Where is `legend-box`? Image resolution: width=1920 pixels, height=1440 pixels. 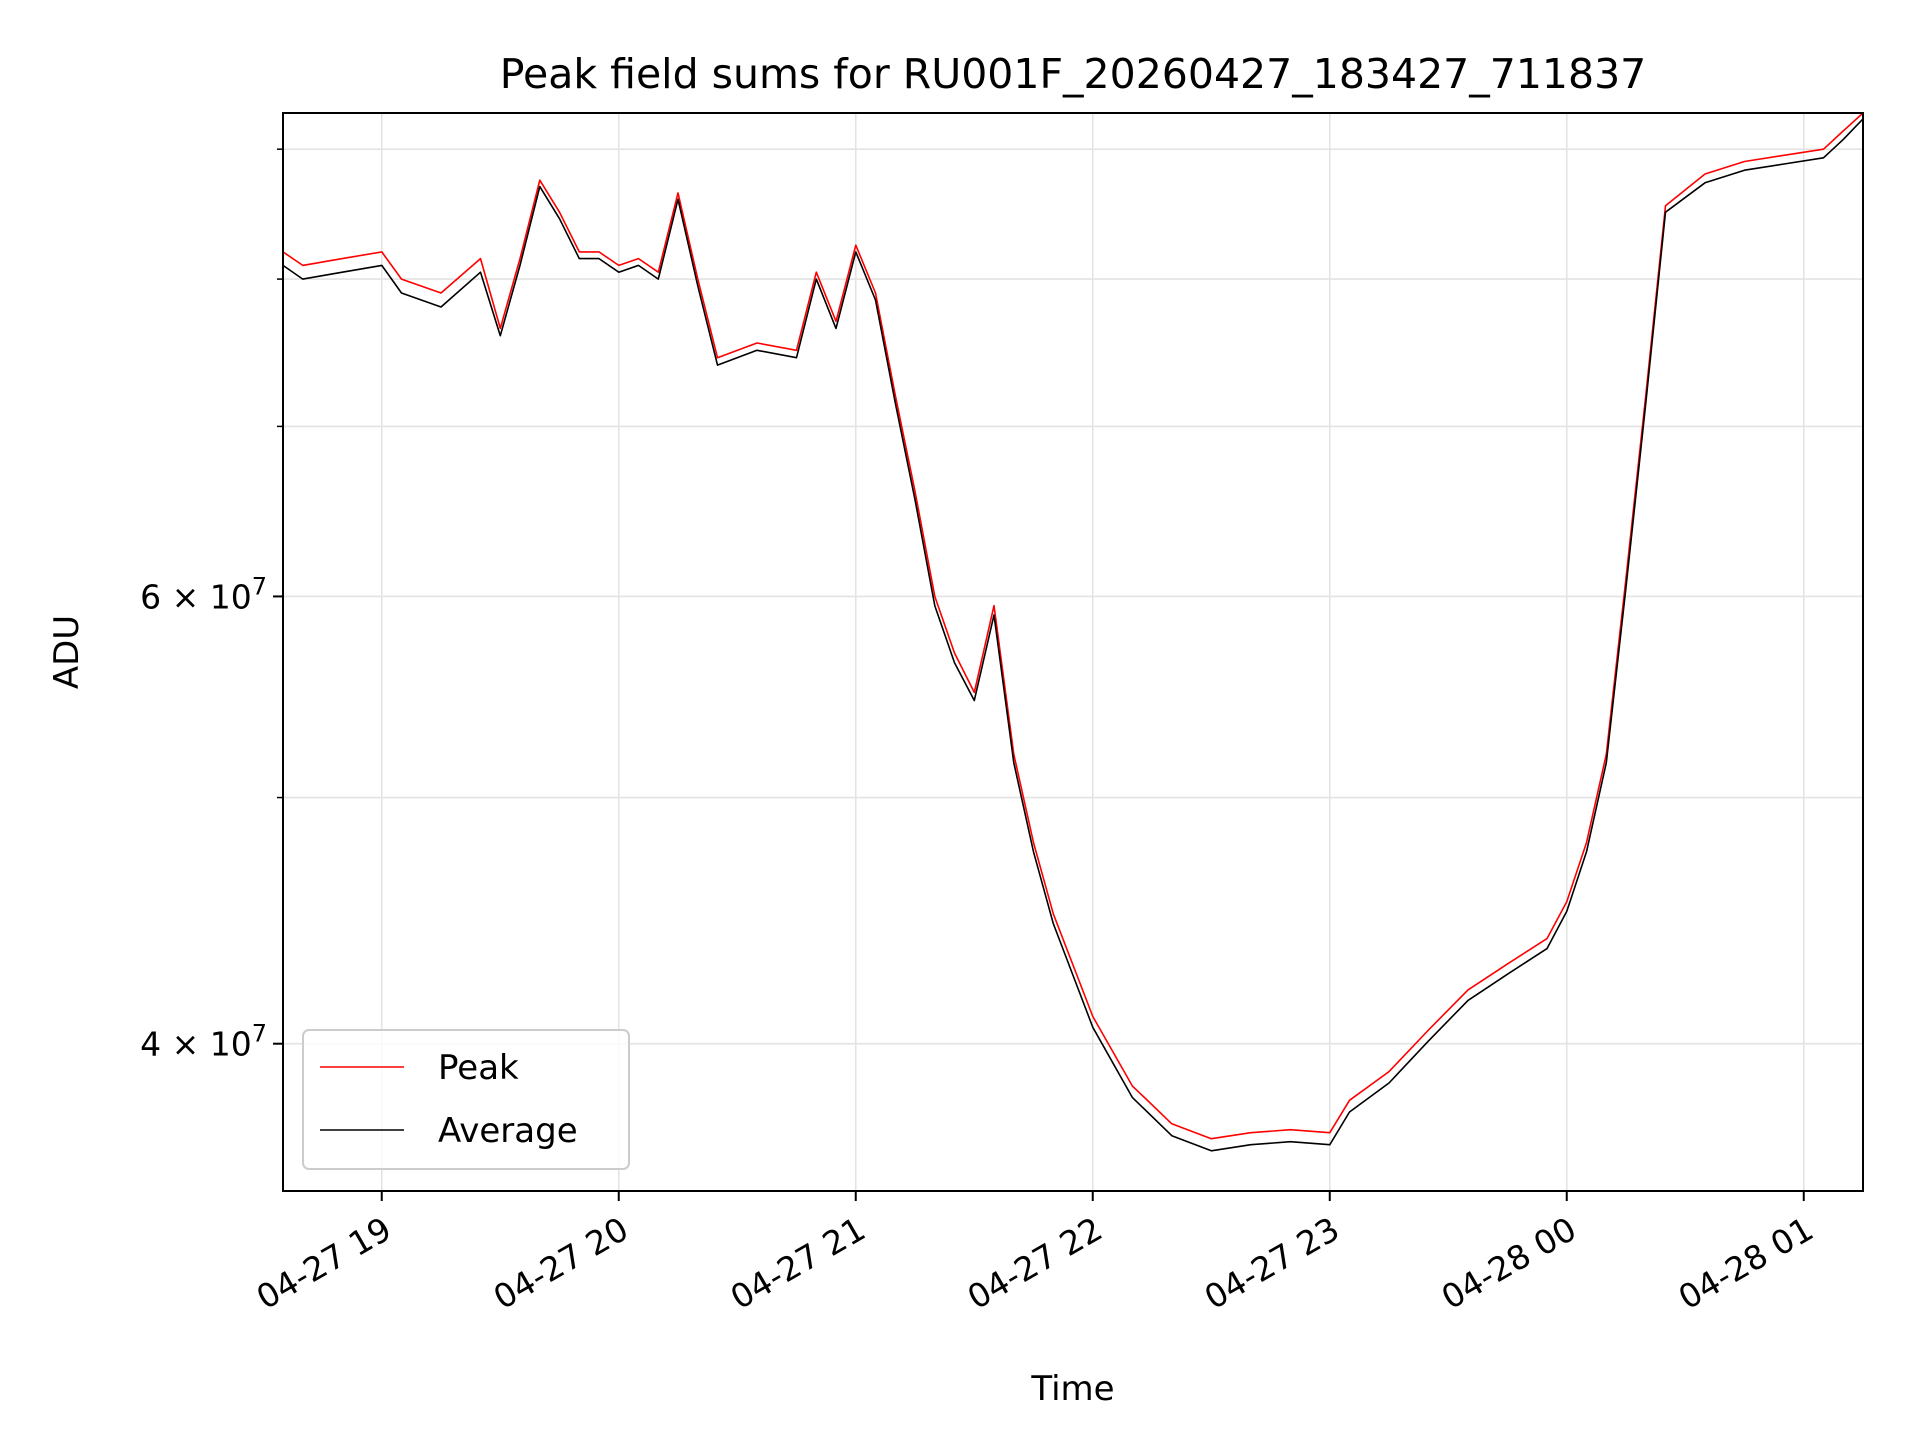 legend-box is located at coordinates (466, 1099).